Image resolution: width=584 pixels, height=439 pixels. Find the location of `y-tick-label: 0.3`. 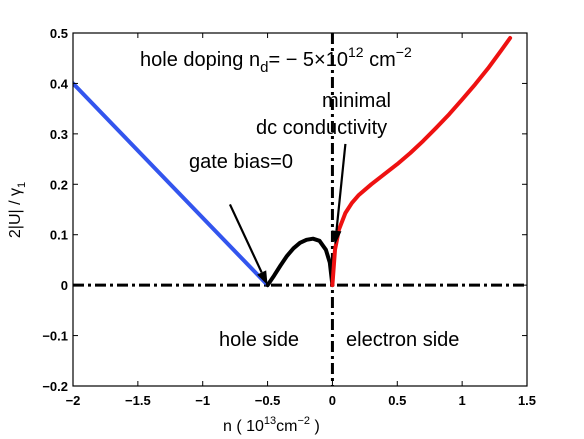

y-tick-label: 0.3 is located at coordinates (59, 134).